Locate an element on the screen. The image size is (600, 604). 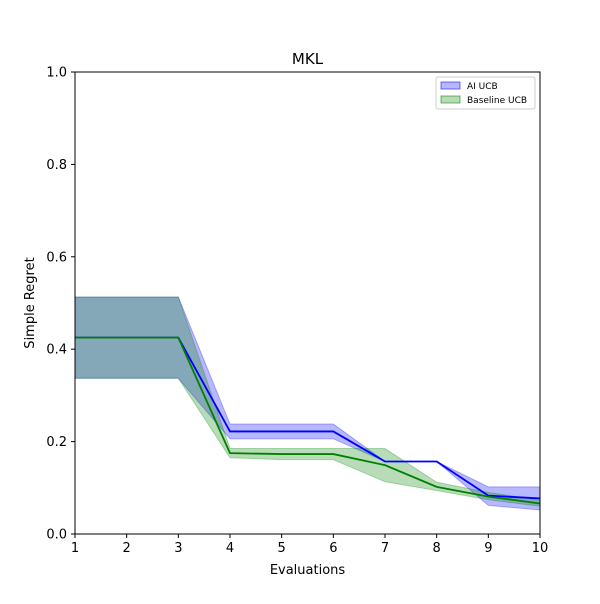
legend: AI UCB Baseline UCB is located at coordinates (485, 93).